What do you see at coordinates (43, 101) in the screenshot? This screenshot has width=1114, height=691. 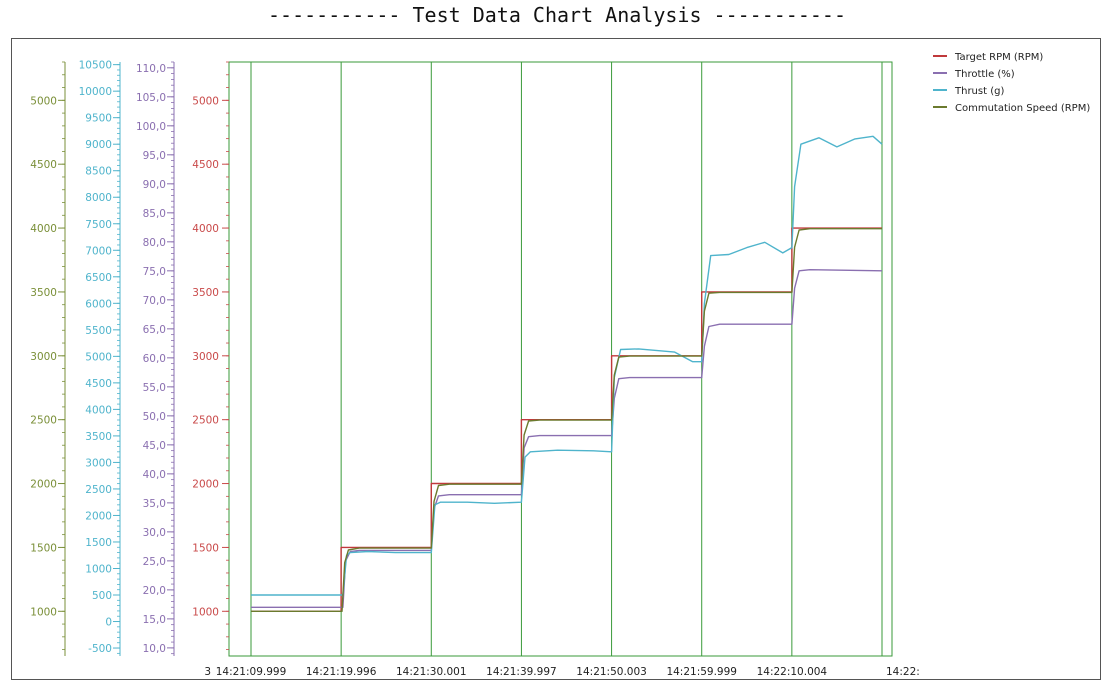 I see `rpm_outer-tick-label: 5000` at bounding box center [43, 101].